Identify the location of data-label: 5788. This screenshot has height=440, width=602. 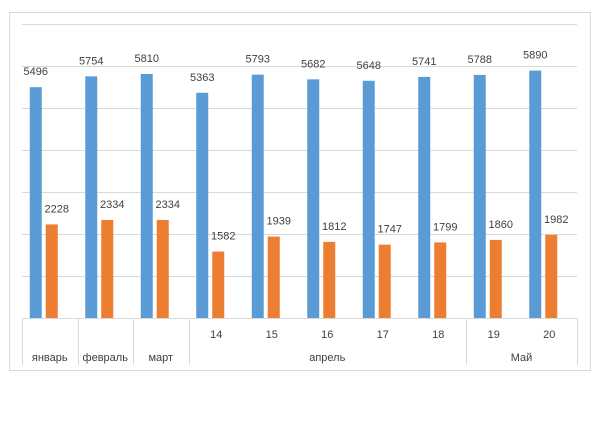
(480, 60).